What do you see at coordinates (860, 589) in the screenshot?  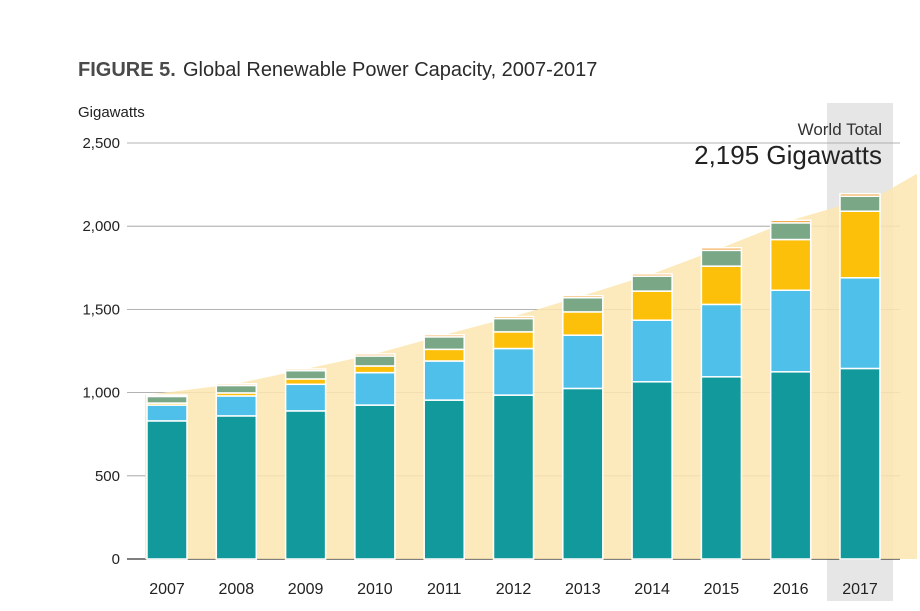 I see `x-tick-label: 2017` at bounding box center [860, 589].